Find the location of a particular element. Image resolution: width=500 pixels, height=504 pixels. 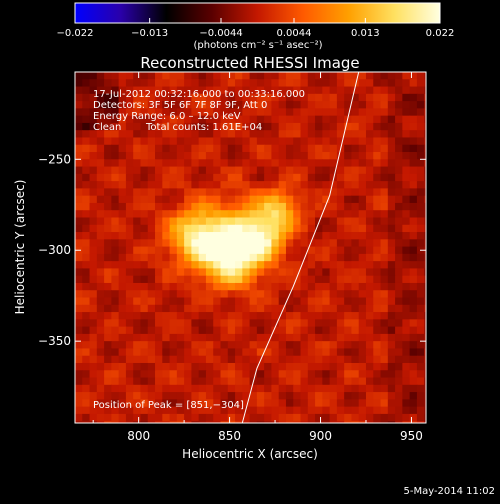

colorbar-ticks: −0.022 −0.013 −0.0044 0.0044 0.013 0.022 is located at coordinates (255, 28).